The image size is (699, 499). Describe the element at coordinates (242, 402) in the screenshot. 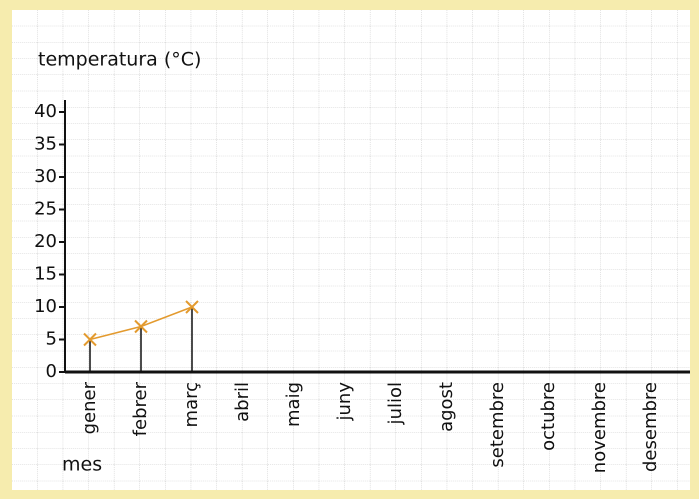

I see `x-tick-label: abril` at that location.